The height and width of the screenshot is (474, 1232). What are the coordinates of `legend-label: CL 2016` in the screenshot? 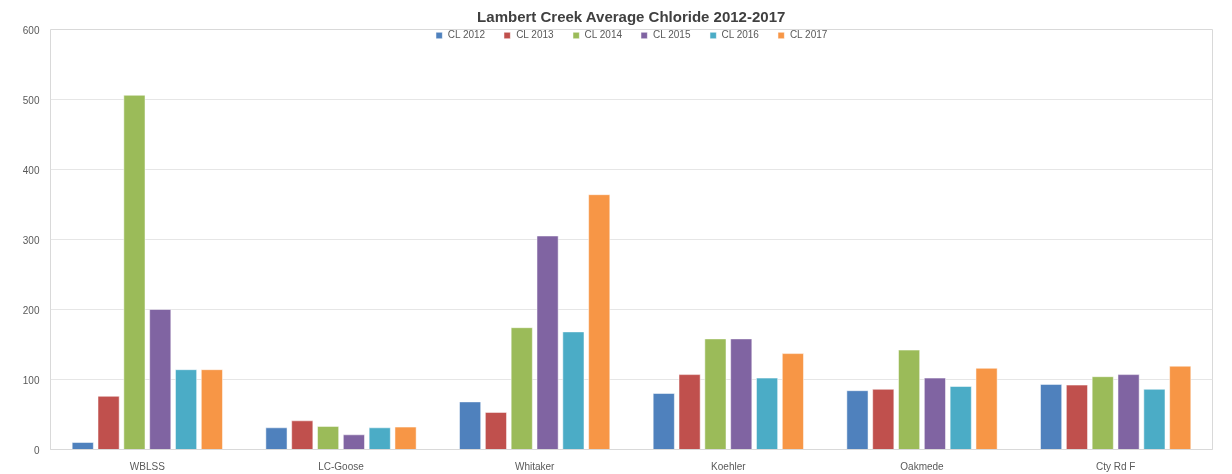 It's located at (740, 34).